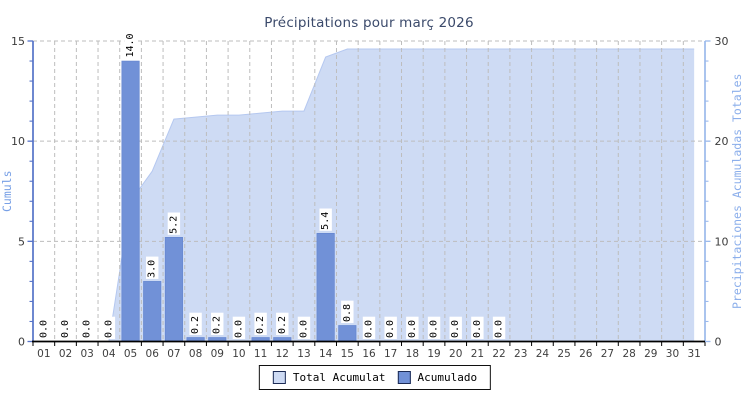 The width and height of the screenshot is (750, 400). What do you see at coordinates (347, 313) in the screenshot?
I see `svg-text: 0.8` at bounding box center [347, 313].